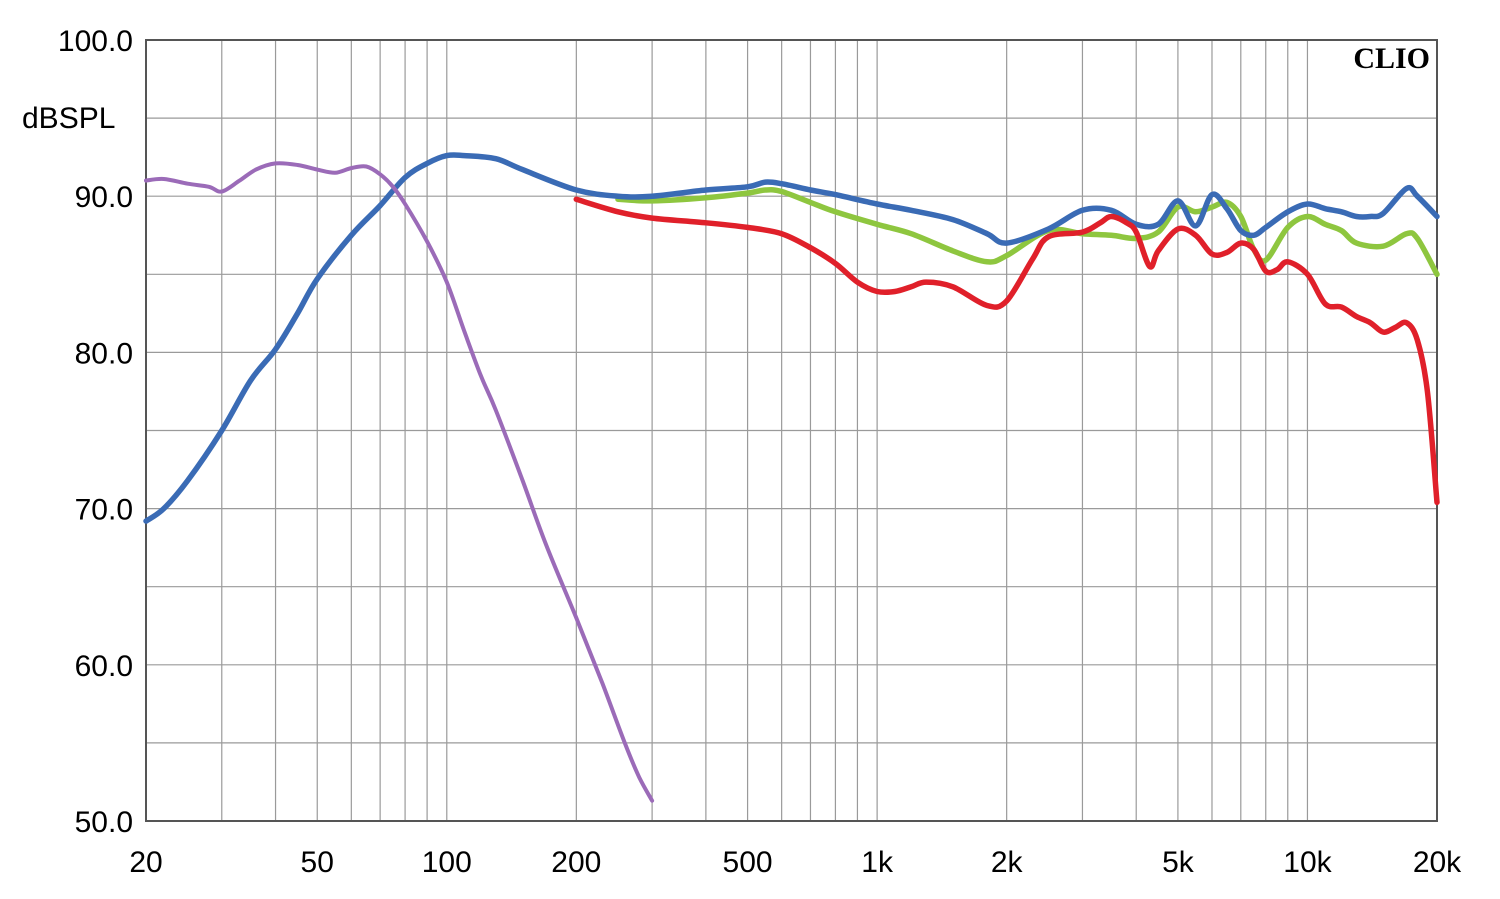 The width and height of the screenshot is (1500, 899). I want to click on x-tick-label: 50, so click(317, 862).